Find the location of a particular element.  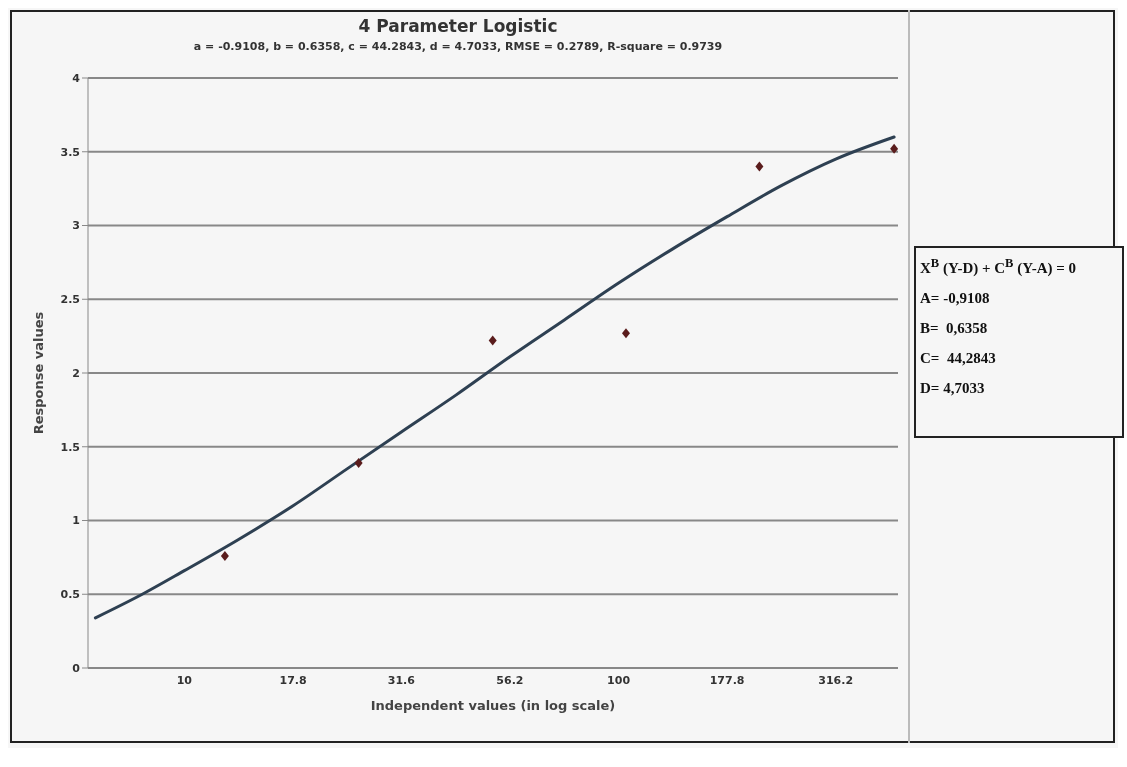

x-tick-label: 10 is located at coordinates (184, 680).